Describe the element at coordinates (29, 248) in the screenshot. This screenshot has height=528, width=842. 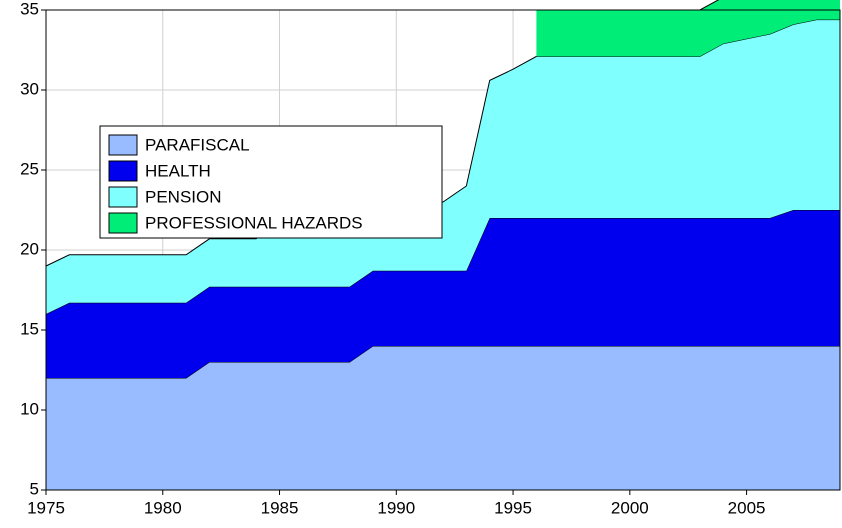
I see `y-tick-label: 20` at that location.